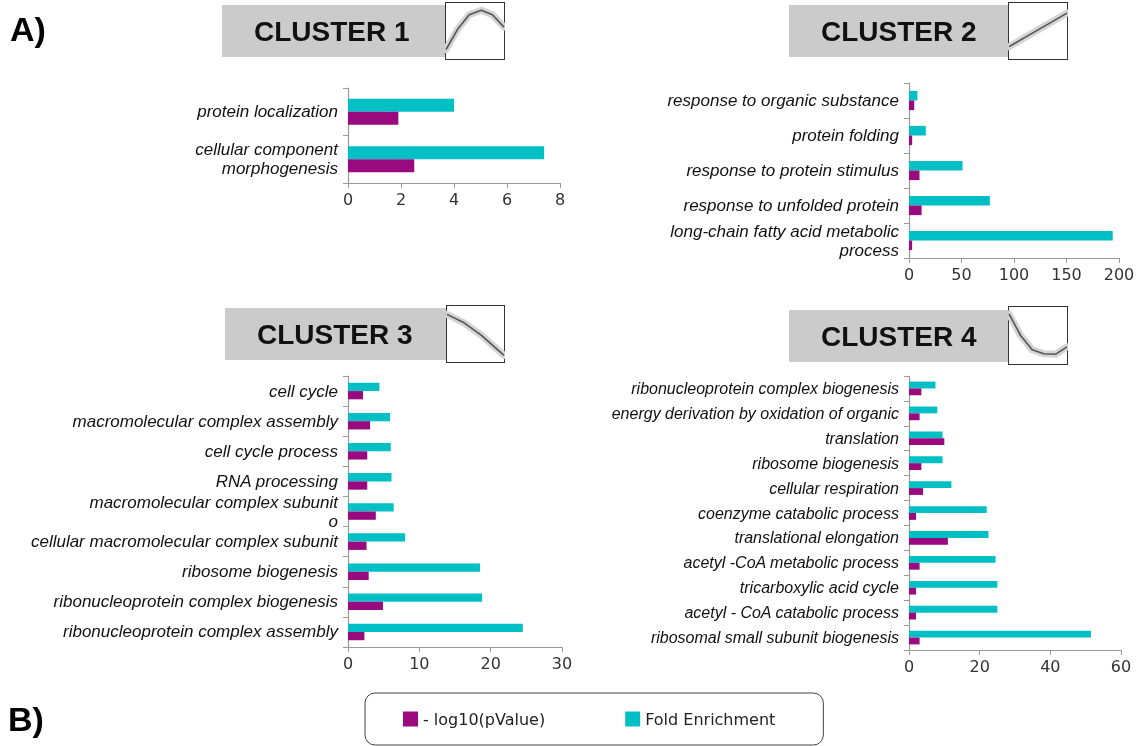 This screenshot has height=746, width=1142. Describe the element at coordinates (560, 199) in the screenshot. I see `x-tick-label: 8` at that location.